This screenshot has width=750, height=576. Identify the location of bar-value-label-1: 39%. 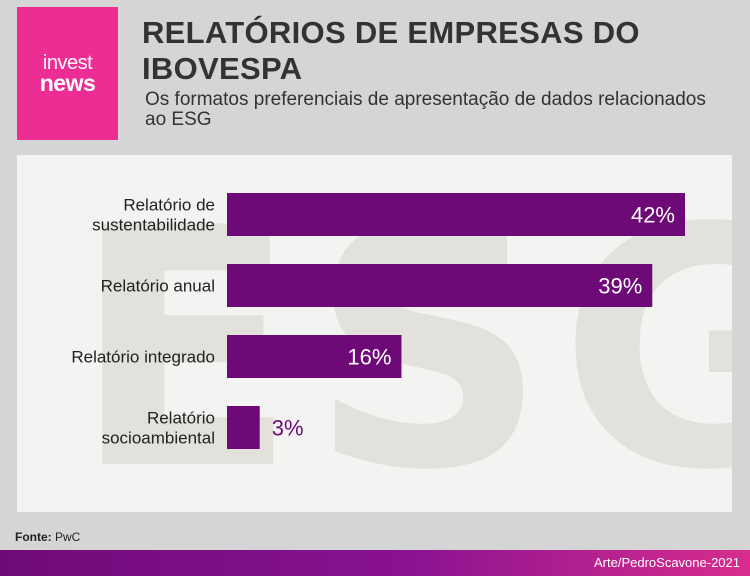
(620, 286).